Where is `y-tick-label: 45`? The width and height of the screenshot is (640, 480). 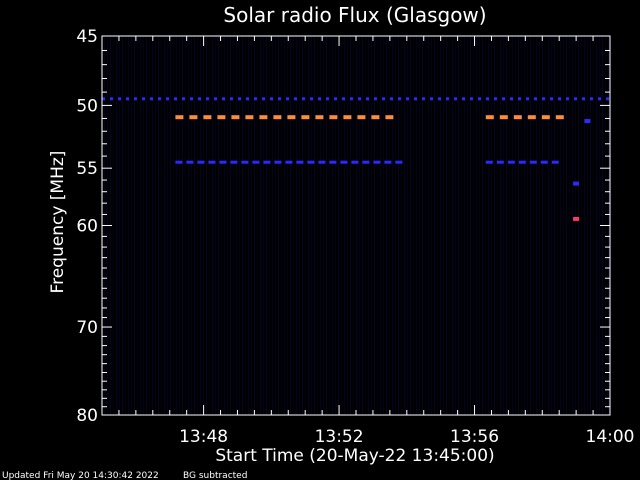
y-tick-label: 45 is located at coordinates (87, 37).